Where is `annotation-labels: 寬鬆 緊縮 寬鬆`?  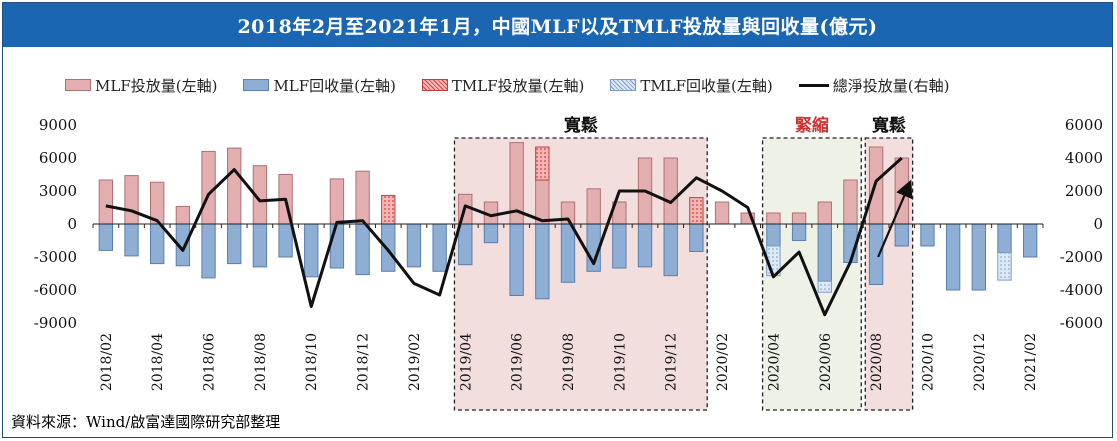 annotation-labels: 寬鬆 緊縮 寬鬆 is located at coordinates (738, 186).